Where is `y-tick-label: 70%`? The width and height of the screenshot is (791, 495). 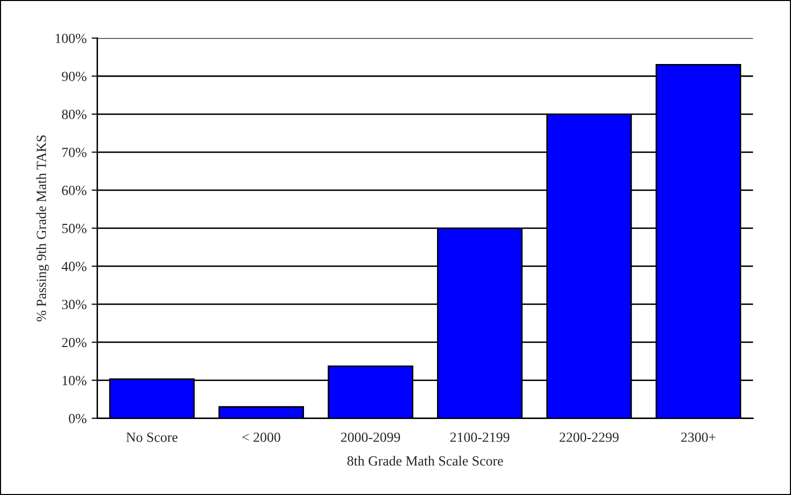 y-tick-label: 70% is located at coordinates (74, 153).